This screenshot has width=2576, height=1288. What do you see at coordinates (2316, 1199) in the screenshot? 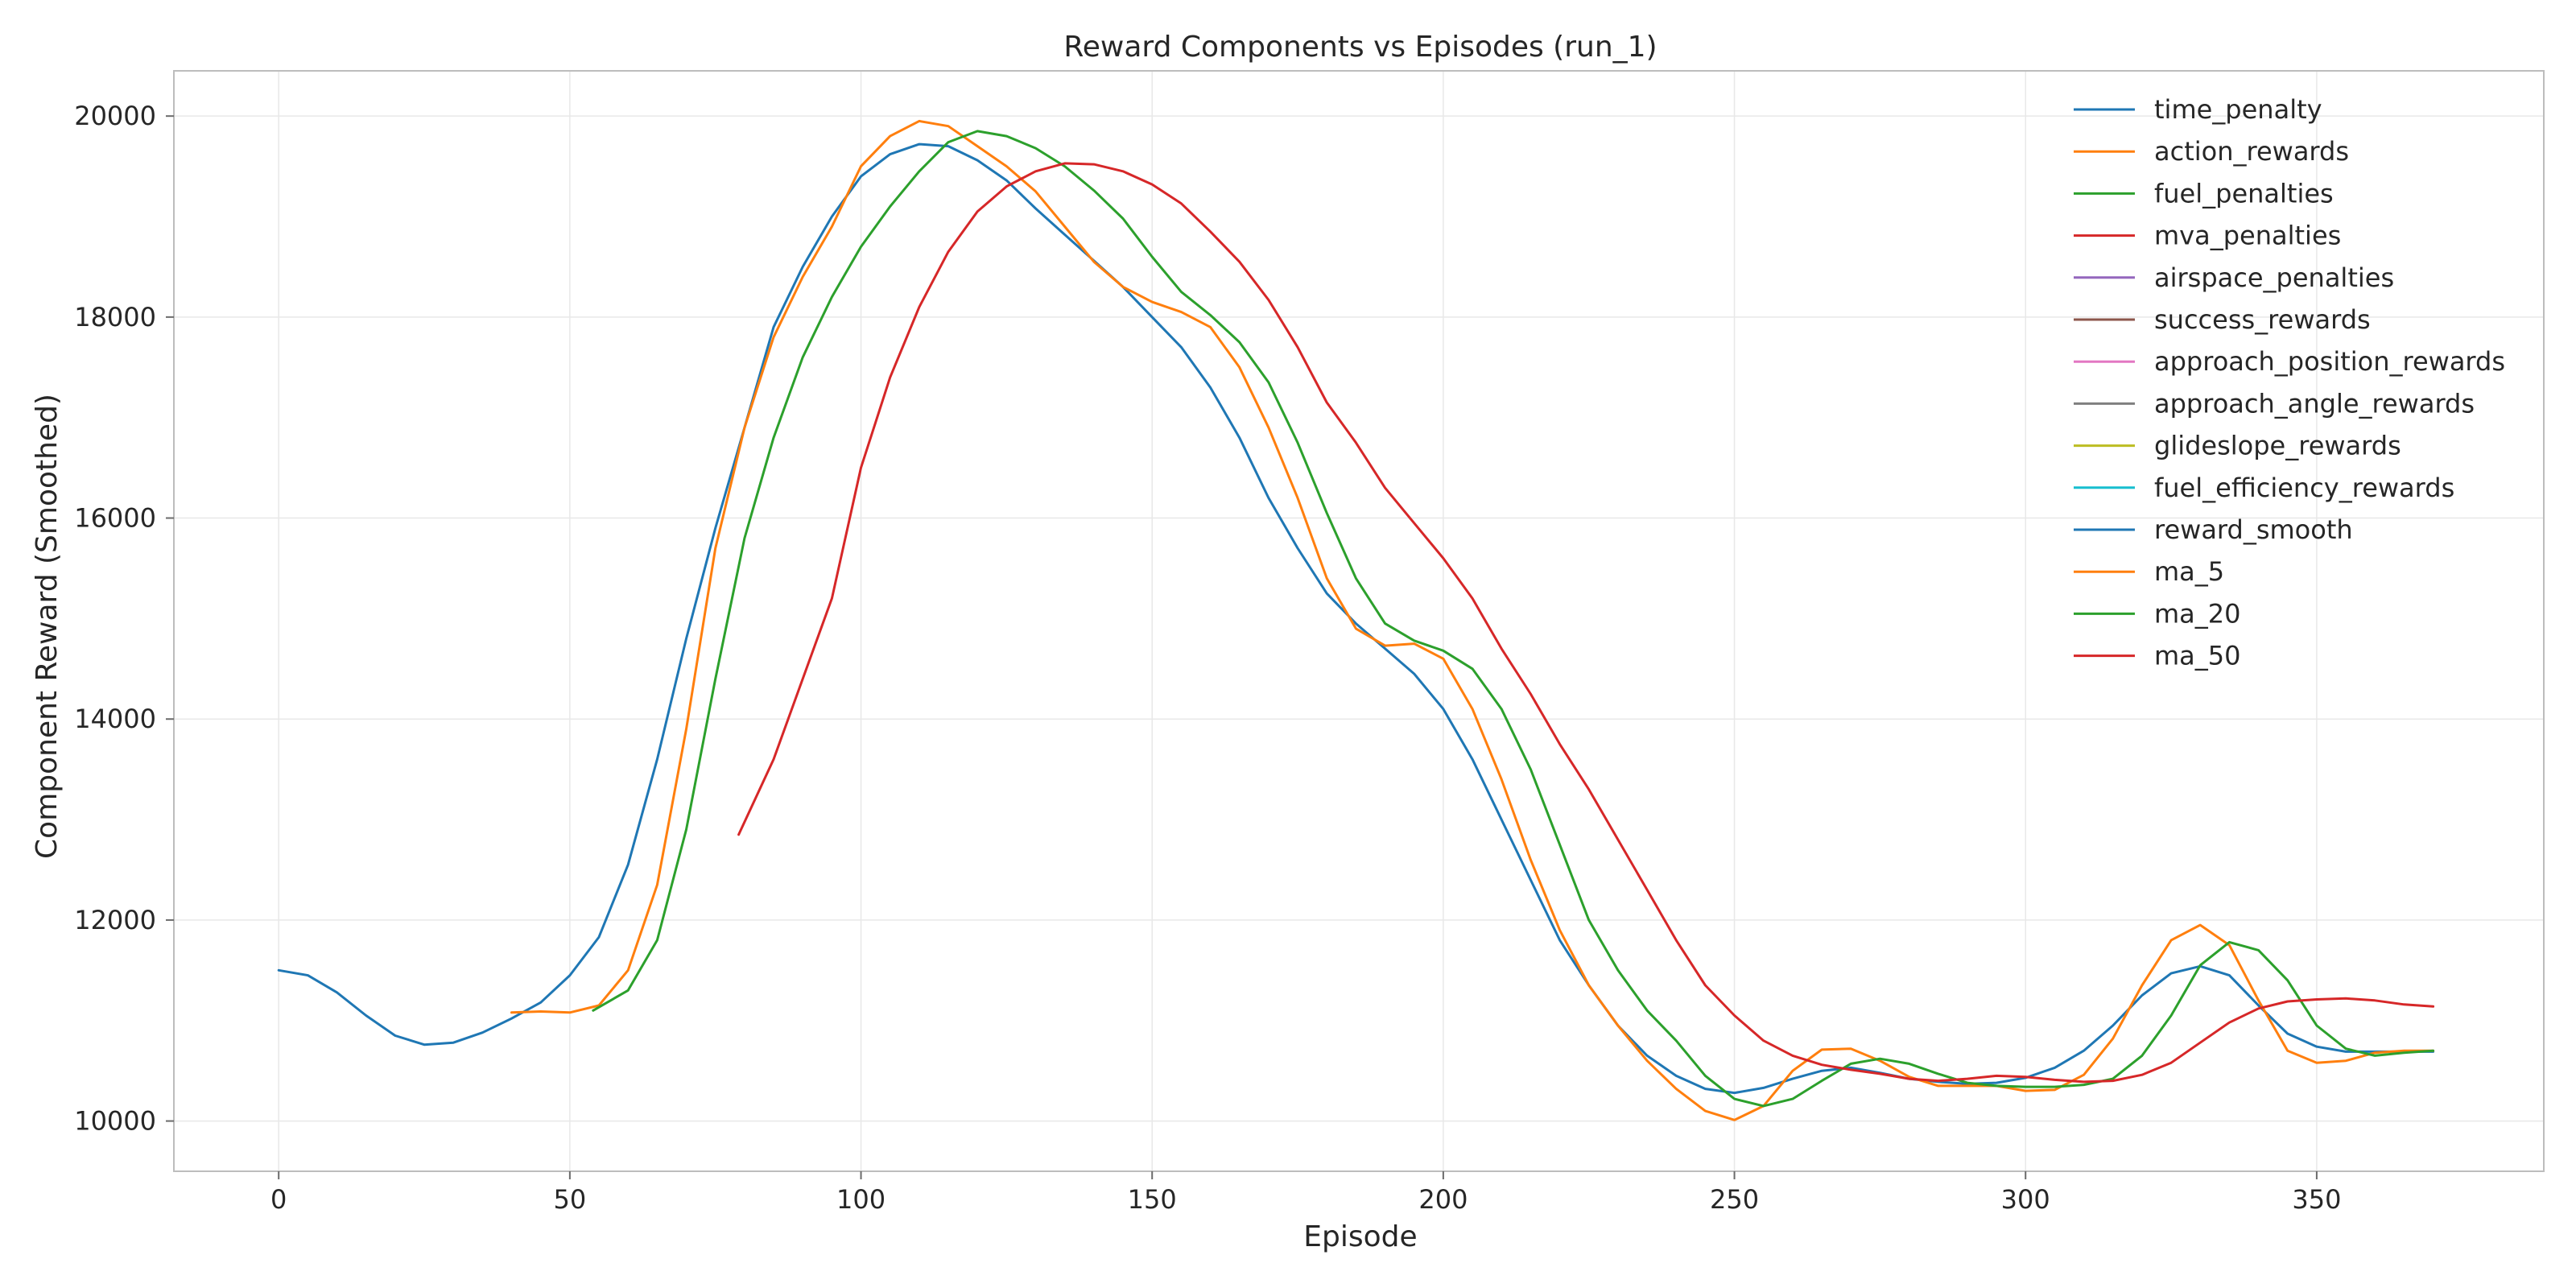
I see `x-tick-label: 350` at bounding box center [2316, 1199].